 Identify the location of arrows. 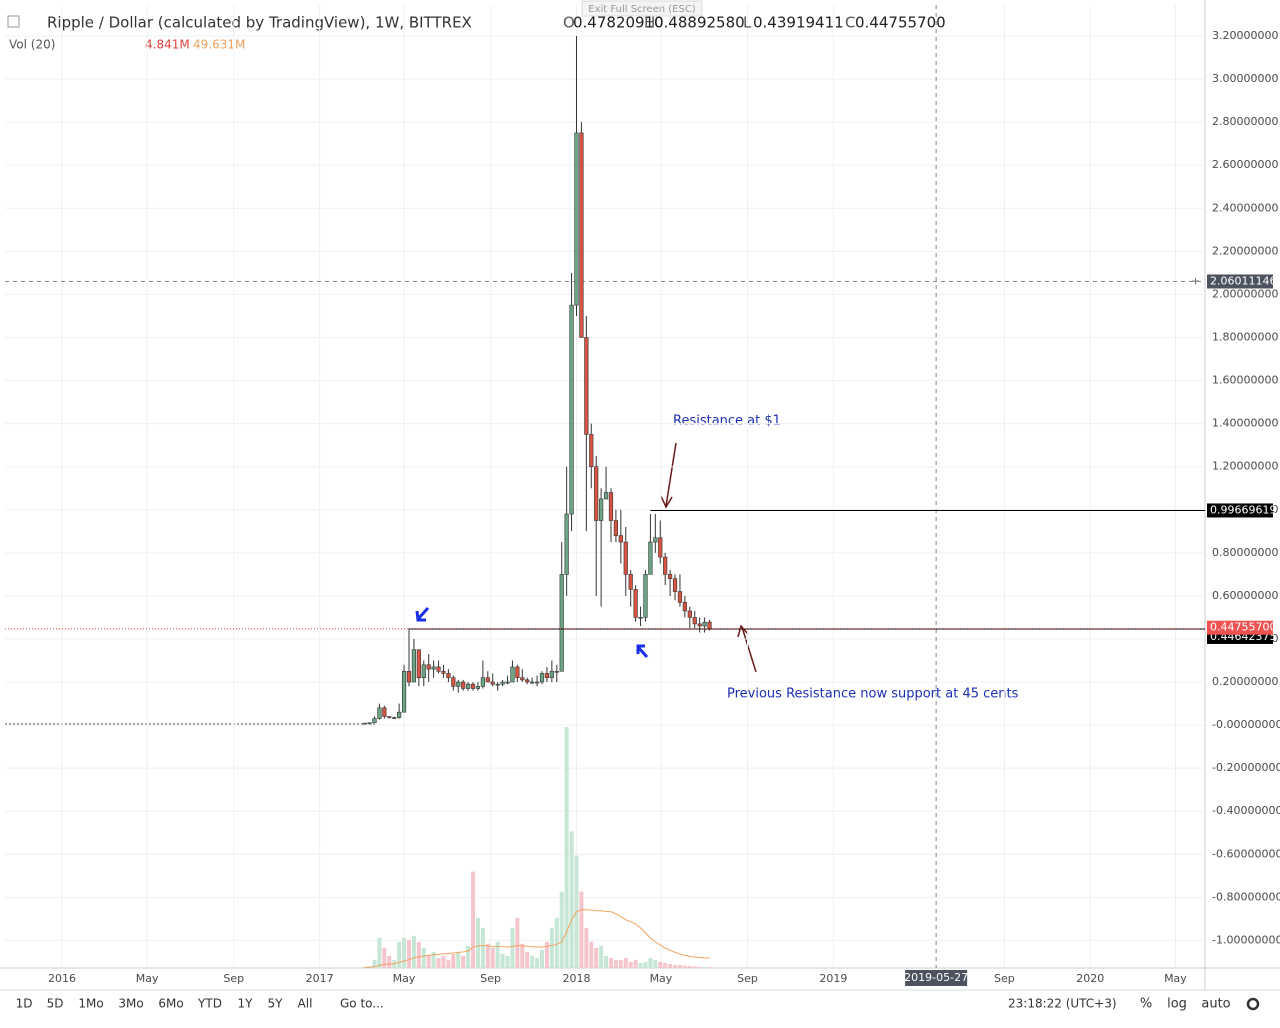
(708, 557).